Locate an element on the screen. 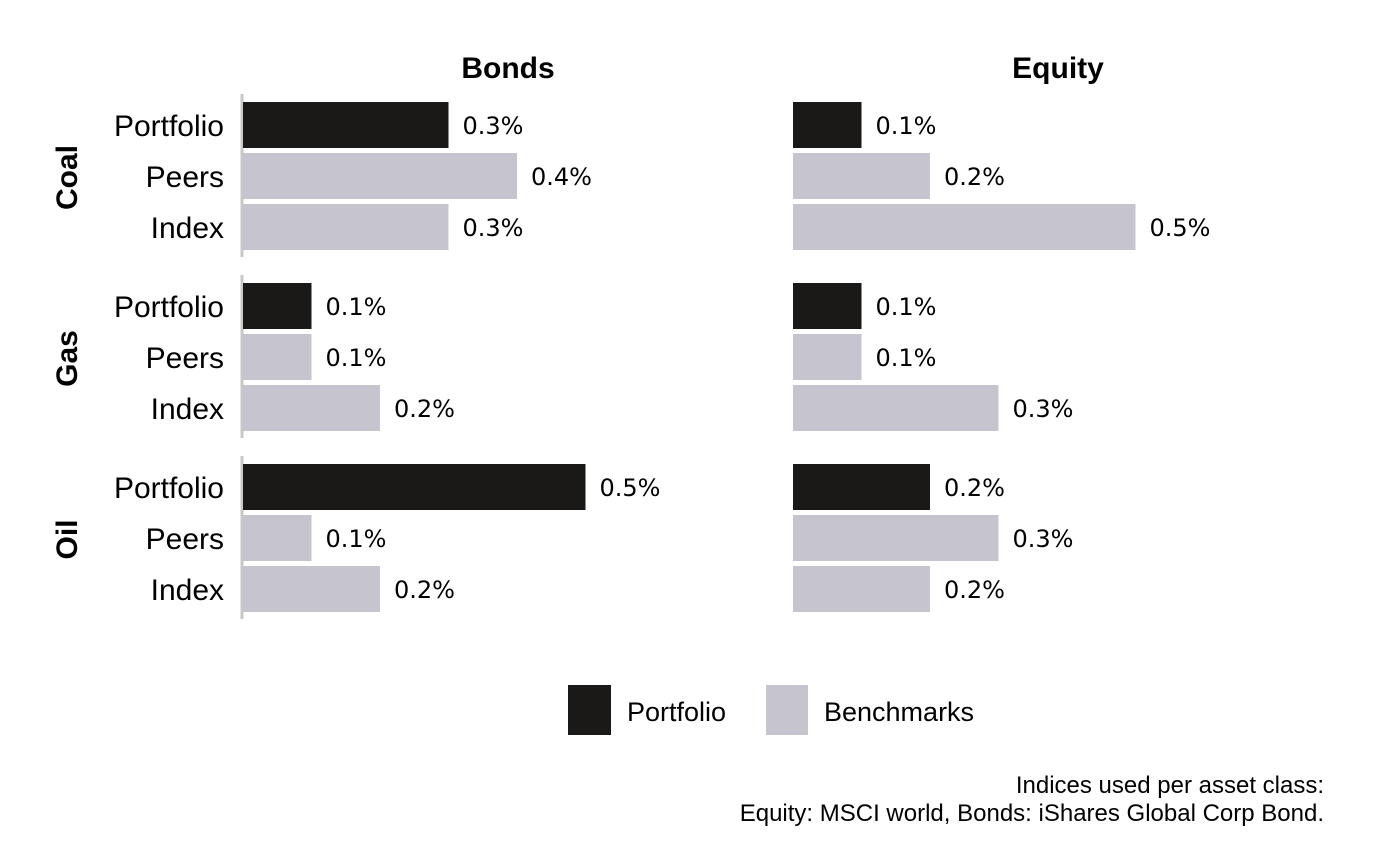  category-label-coal-portfolio: Portfolio is located at coordinates (169, 126).